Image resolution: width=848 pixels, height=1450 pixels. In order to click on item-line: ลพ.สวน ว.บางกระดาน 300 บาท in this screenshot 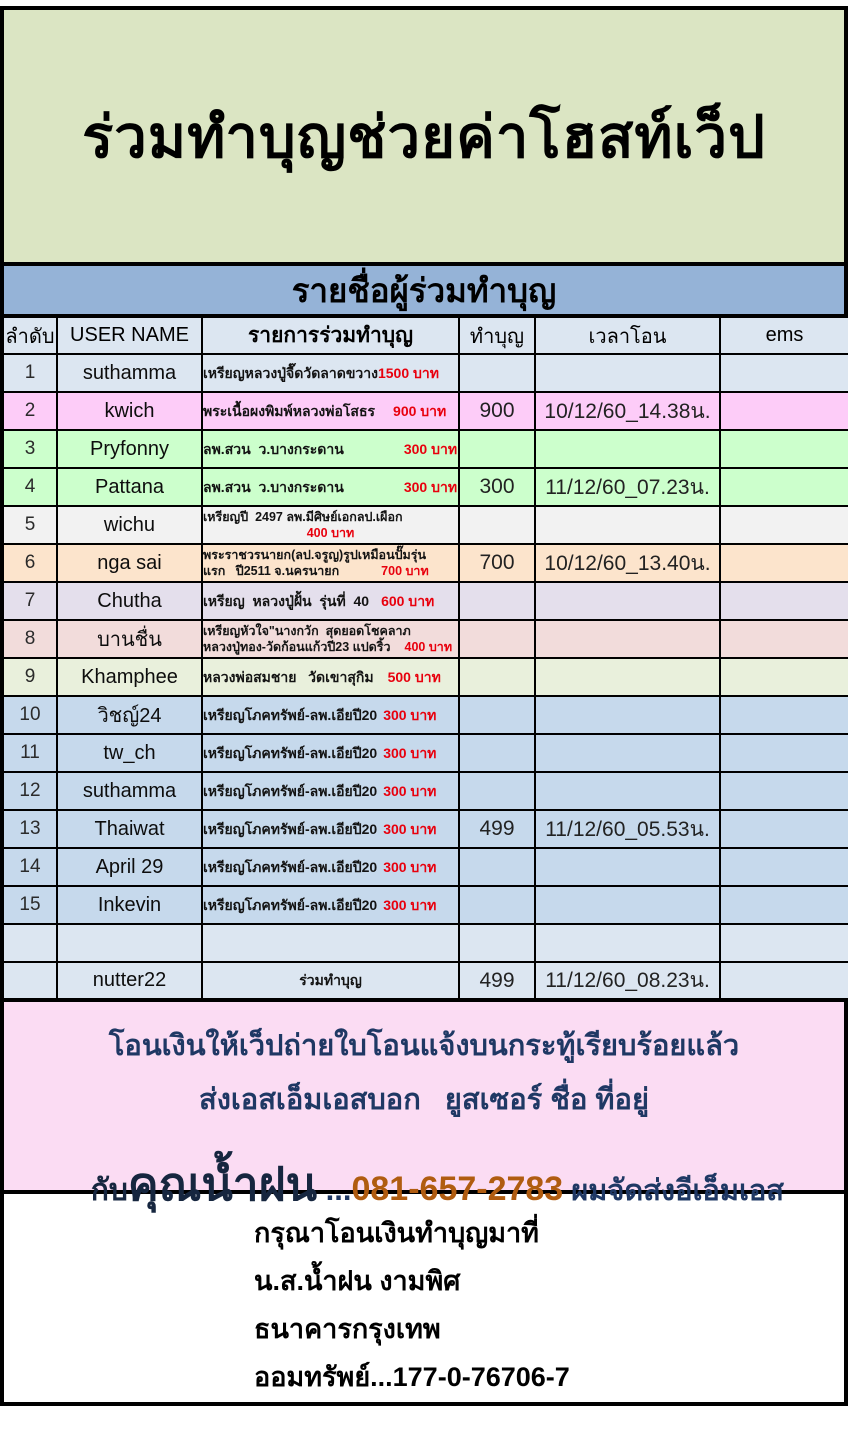, I will do `click(330, 449)`.